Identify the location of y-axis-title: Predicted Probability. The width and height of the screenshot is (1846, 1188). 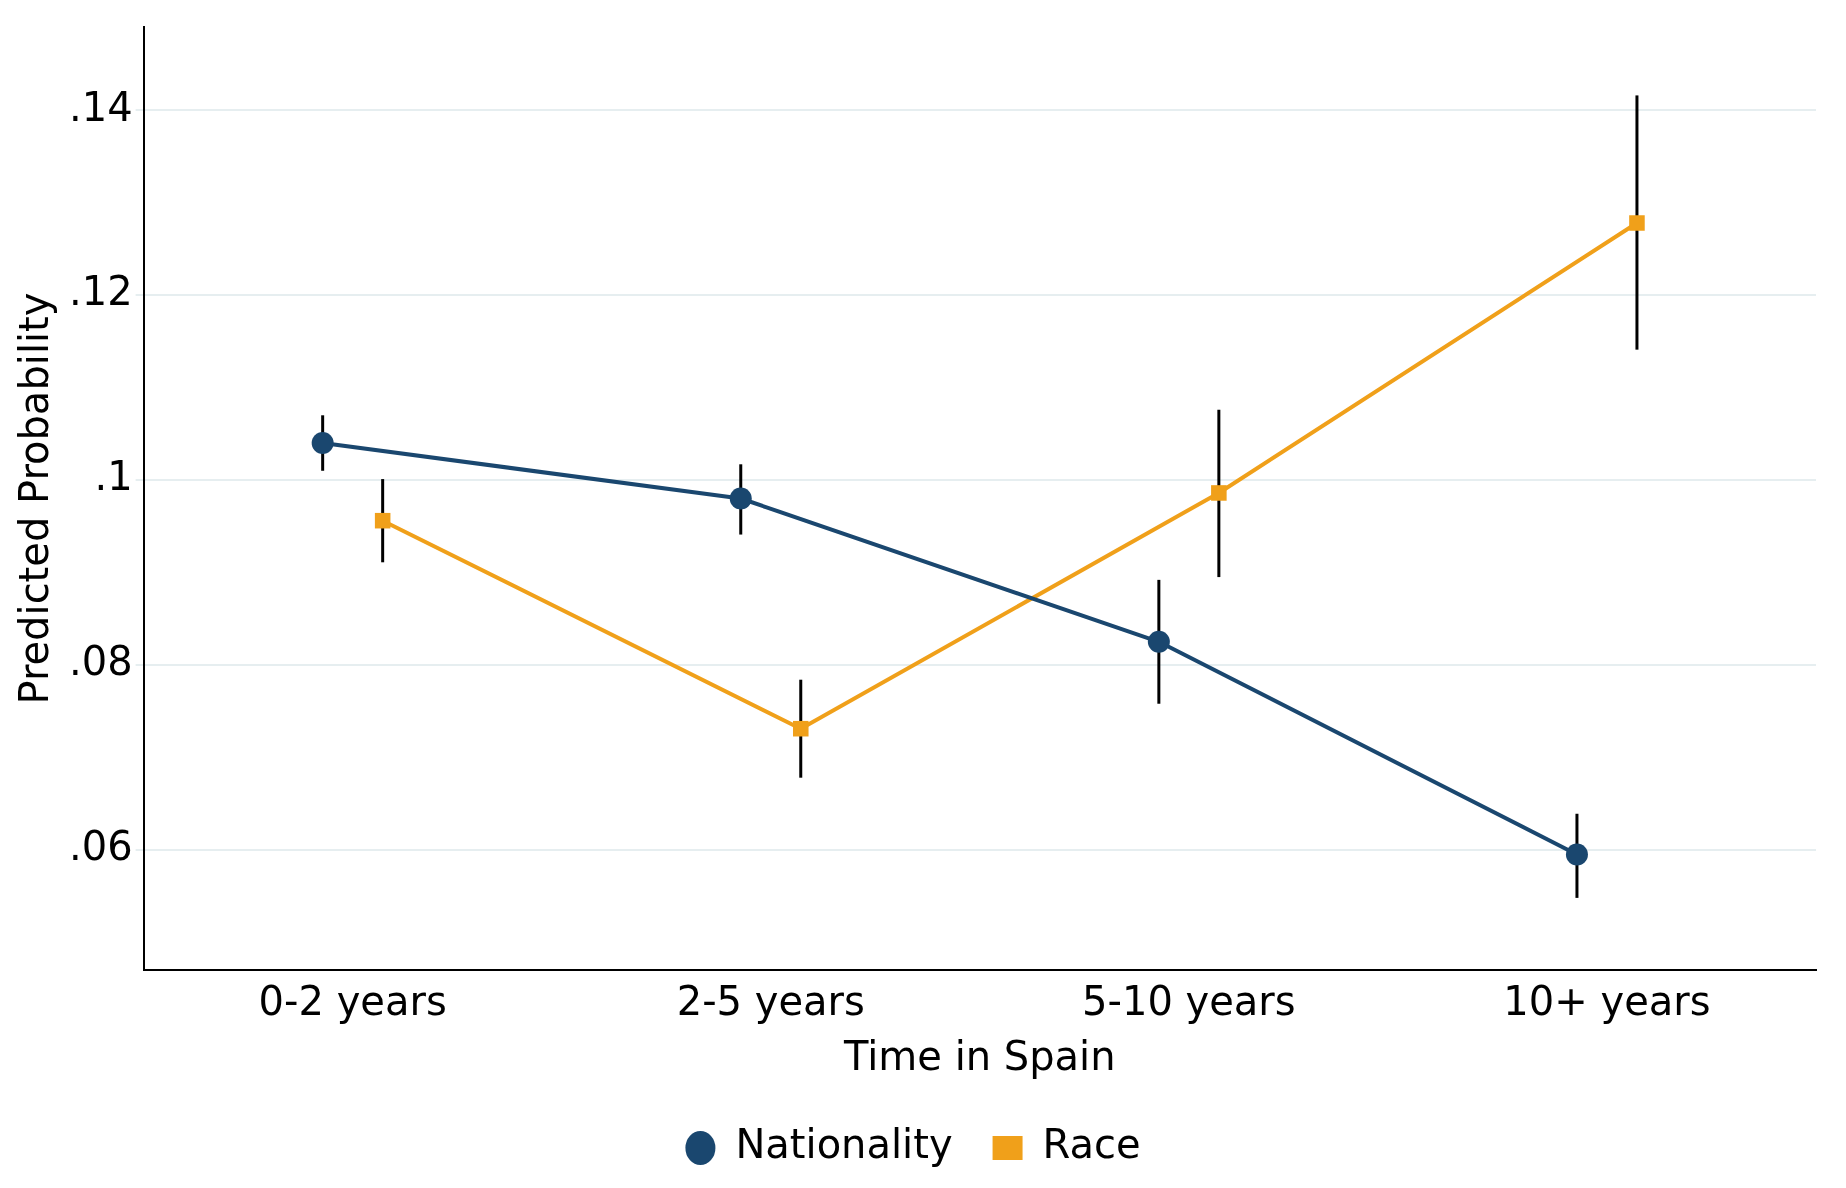
(34, 498).